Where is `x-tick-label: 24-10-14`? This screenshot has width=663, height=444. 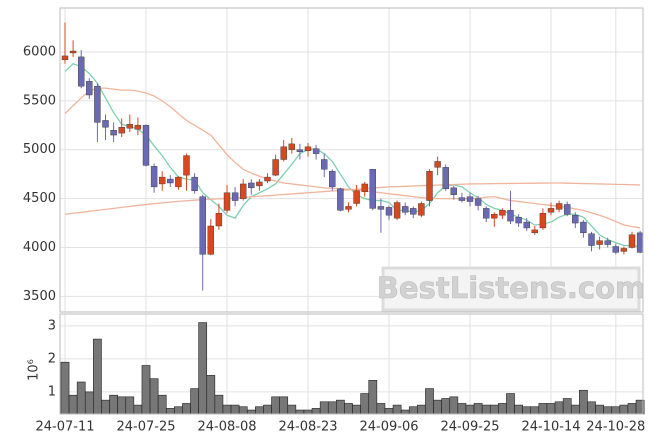 x-tick-label: 24-10-14 is located at coordinates (550, 427).